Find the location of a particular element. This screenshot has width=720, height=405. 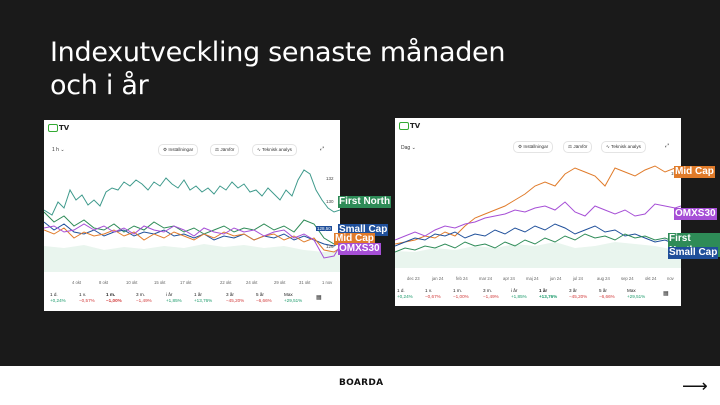

slide-title: Indexutveckling senaste månaden och i år is located at coordinates (278, 69).